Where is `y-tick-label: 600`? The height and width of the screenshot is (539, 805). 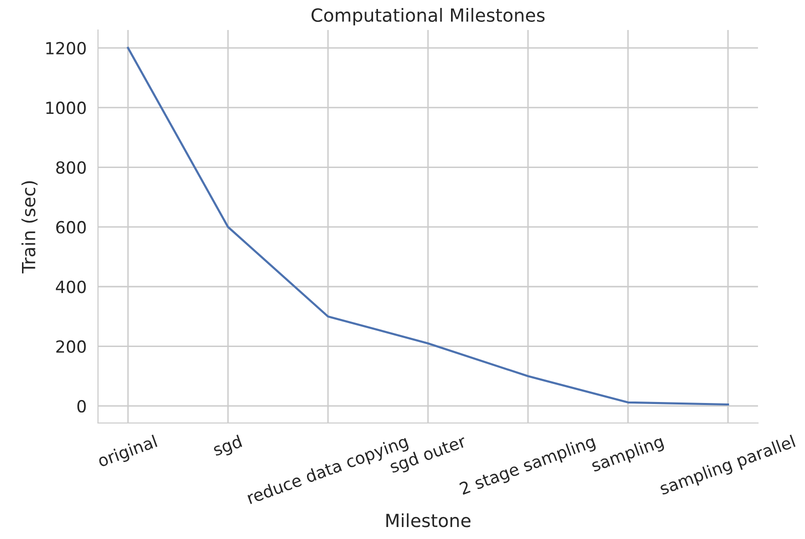
y-tick-label: 600 is located at coordinates (71, 227).